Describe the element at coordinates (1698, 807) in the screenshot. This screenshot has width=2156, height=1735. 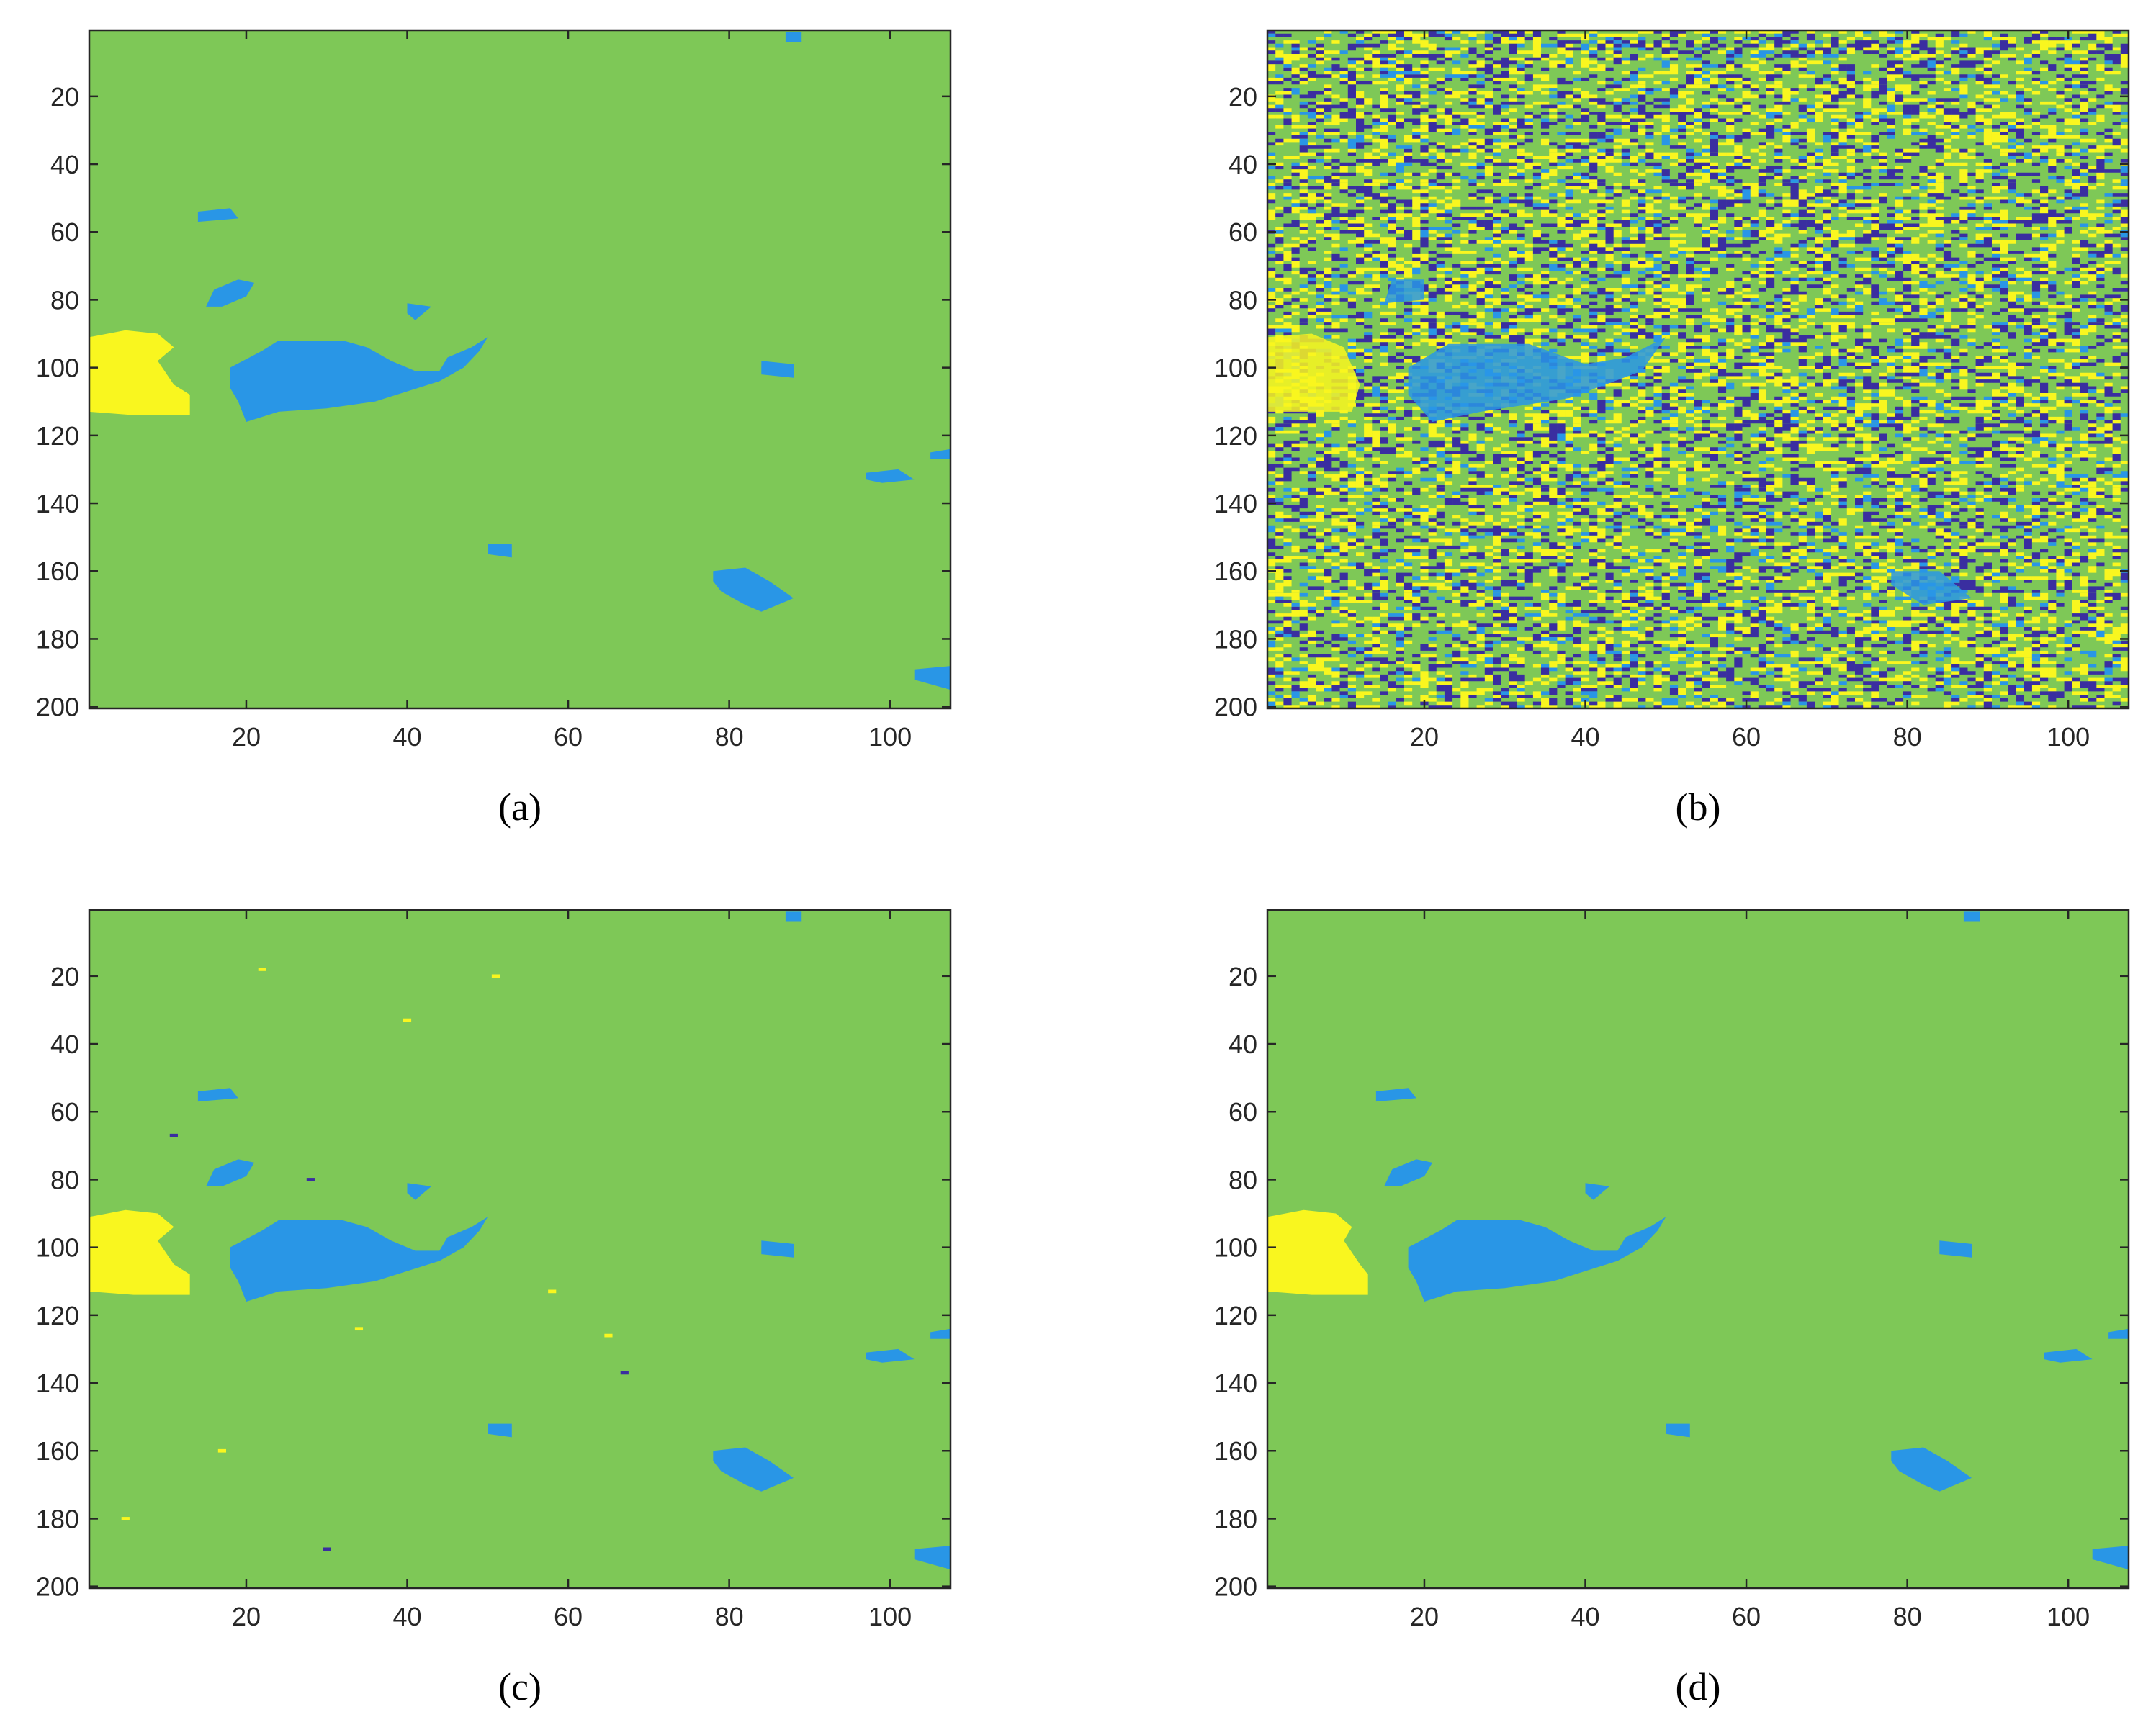
I see `panel-caption: (b)` at that location.